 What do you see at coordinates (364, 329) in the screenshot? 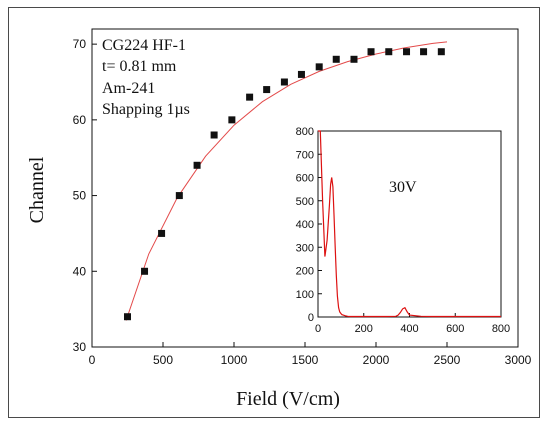
I see `inset-x-tick-label: 200` at bounding box center [364, 329].